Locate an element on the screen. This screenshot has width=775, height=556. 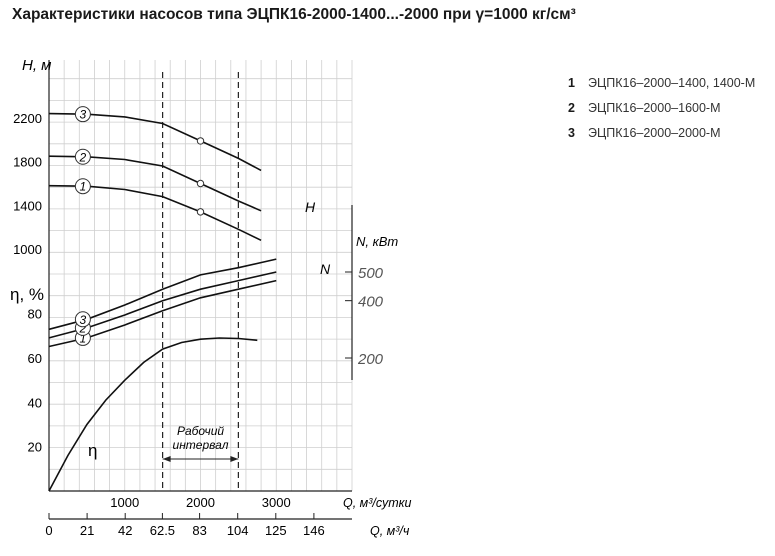
legend-item: 2 ЭЦПК16–2000–1600-М is located at coordinates (661, 107).